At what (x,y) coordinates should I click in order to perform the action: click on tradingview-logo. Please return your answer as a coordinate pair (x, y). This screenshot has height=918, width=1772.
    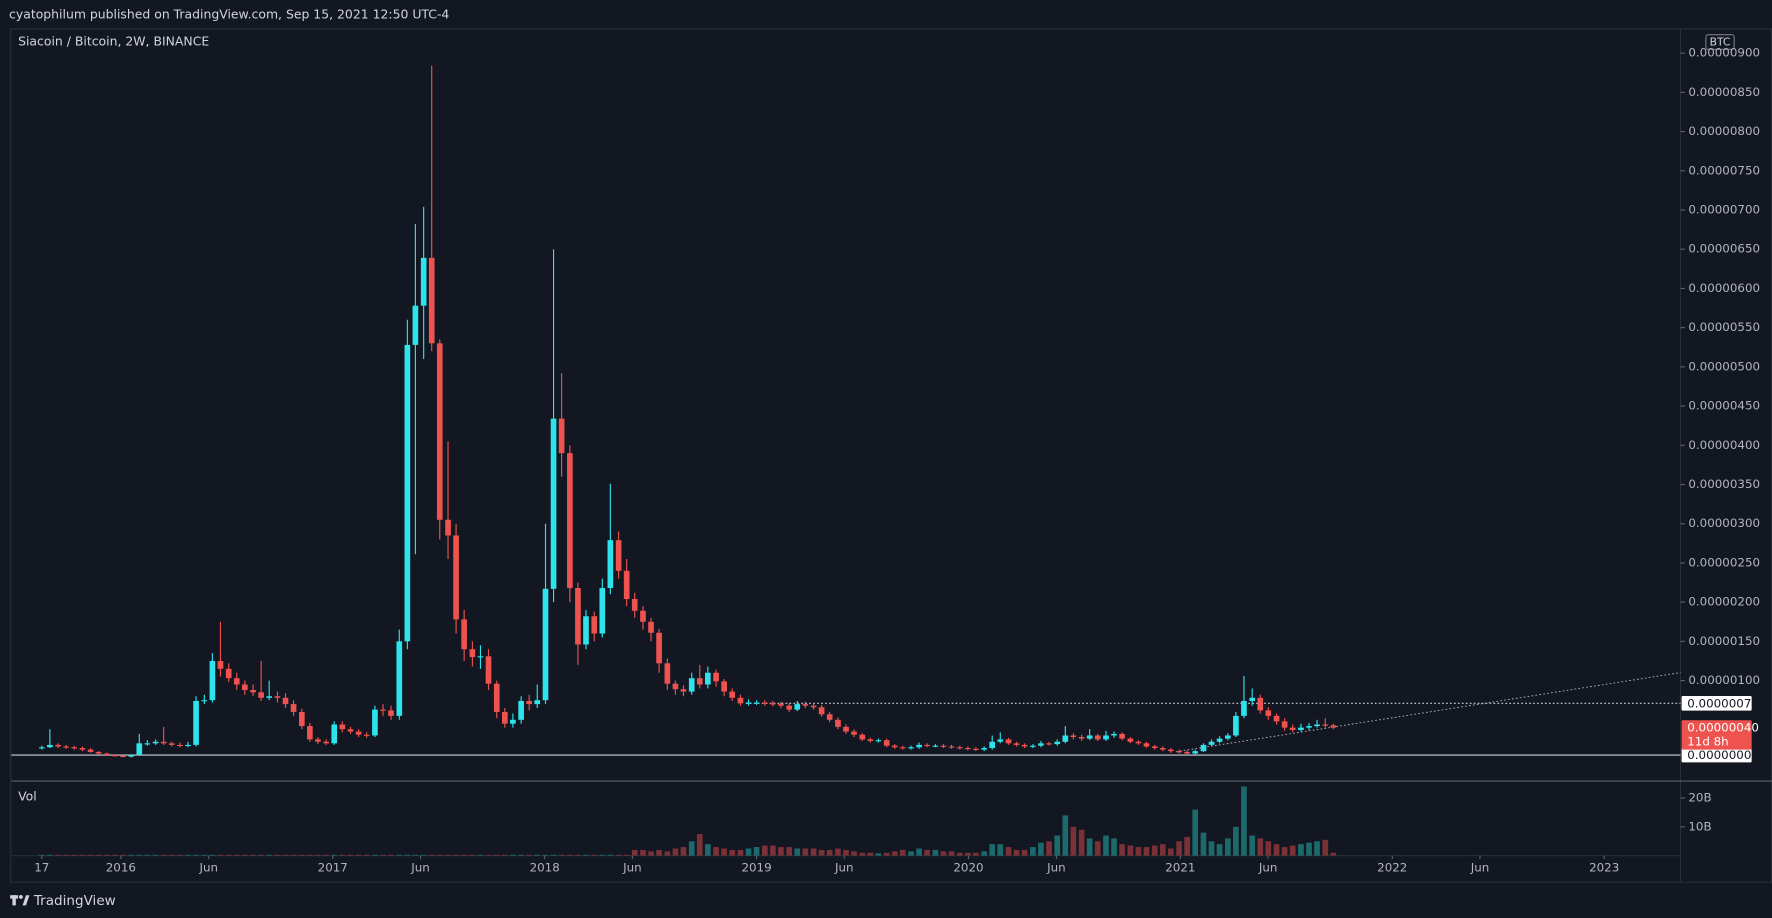
    Looking at the image, I should click on (20, 900).